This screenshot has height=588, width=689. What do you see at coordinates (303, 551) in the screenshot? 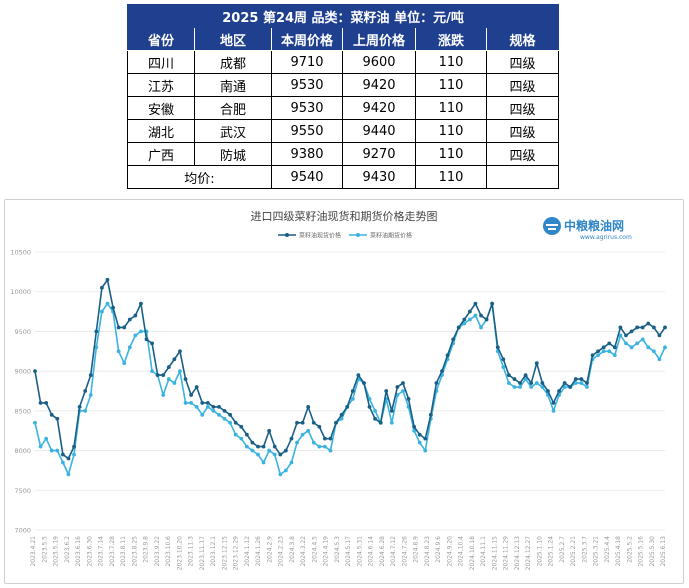
I see `x-tick-label: 2024.3.22` at bounding box center [303, 551].